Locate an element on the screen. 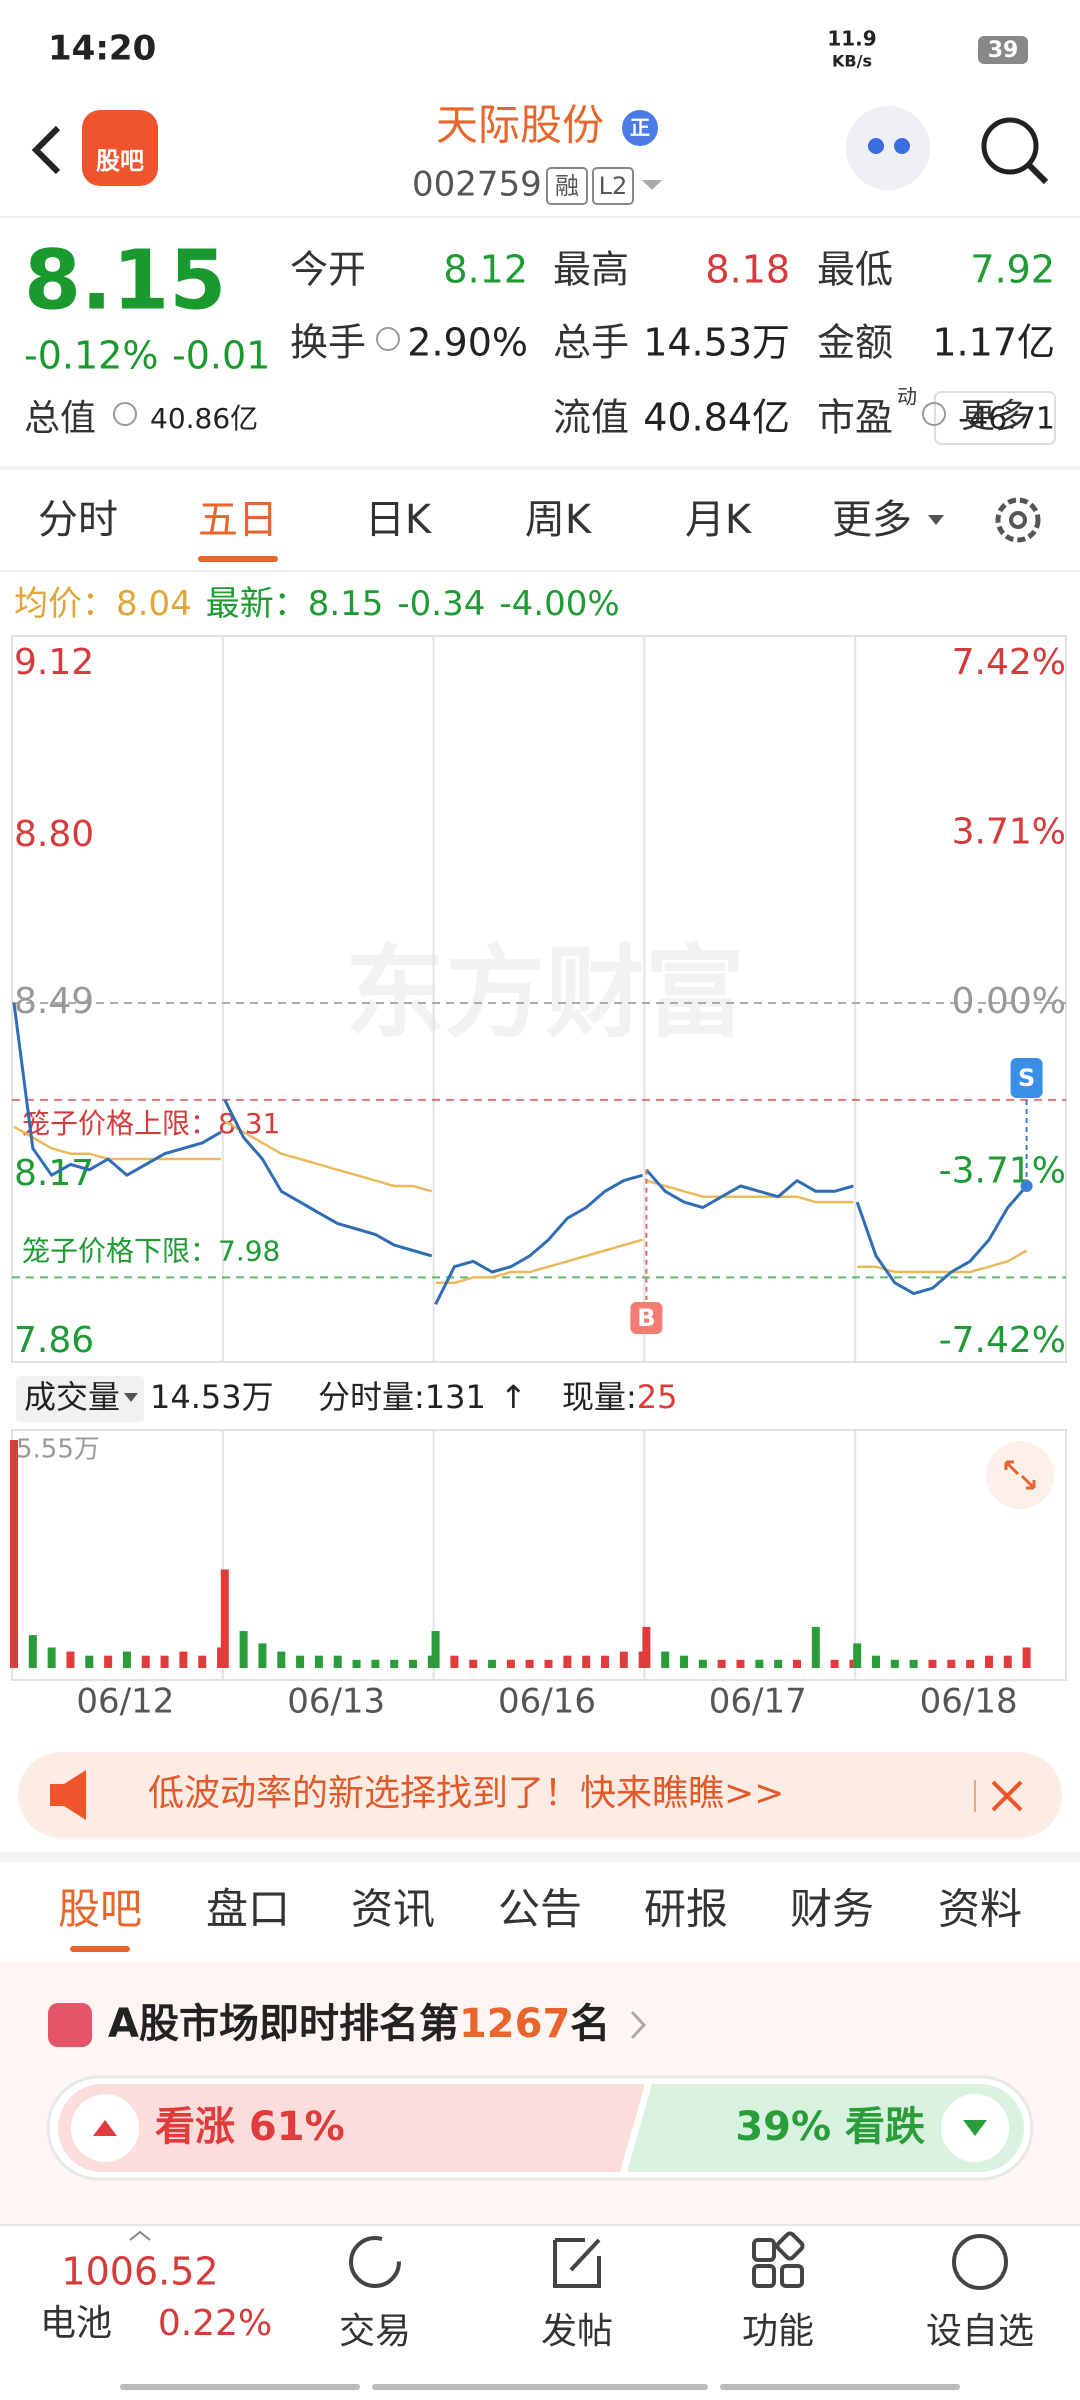  content-tab: 研报 is located at coordinates (686, 1909).